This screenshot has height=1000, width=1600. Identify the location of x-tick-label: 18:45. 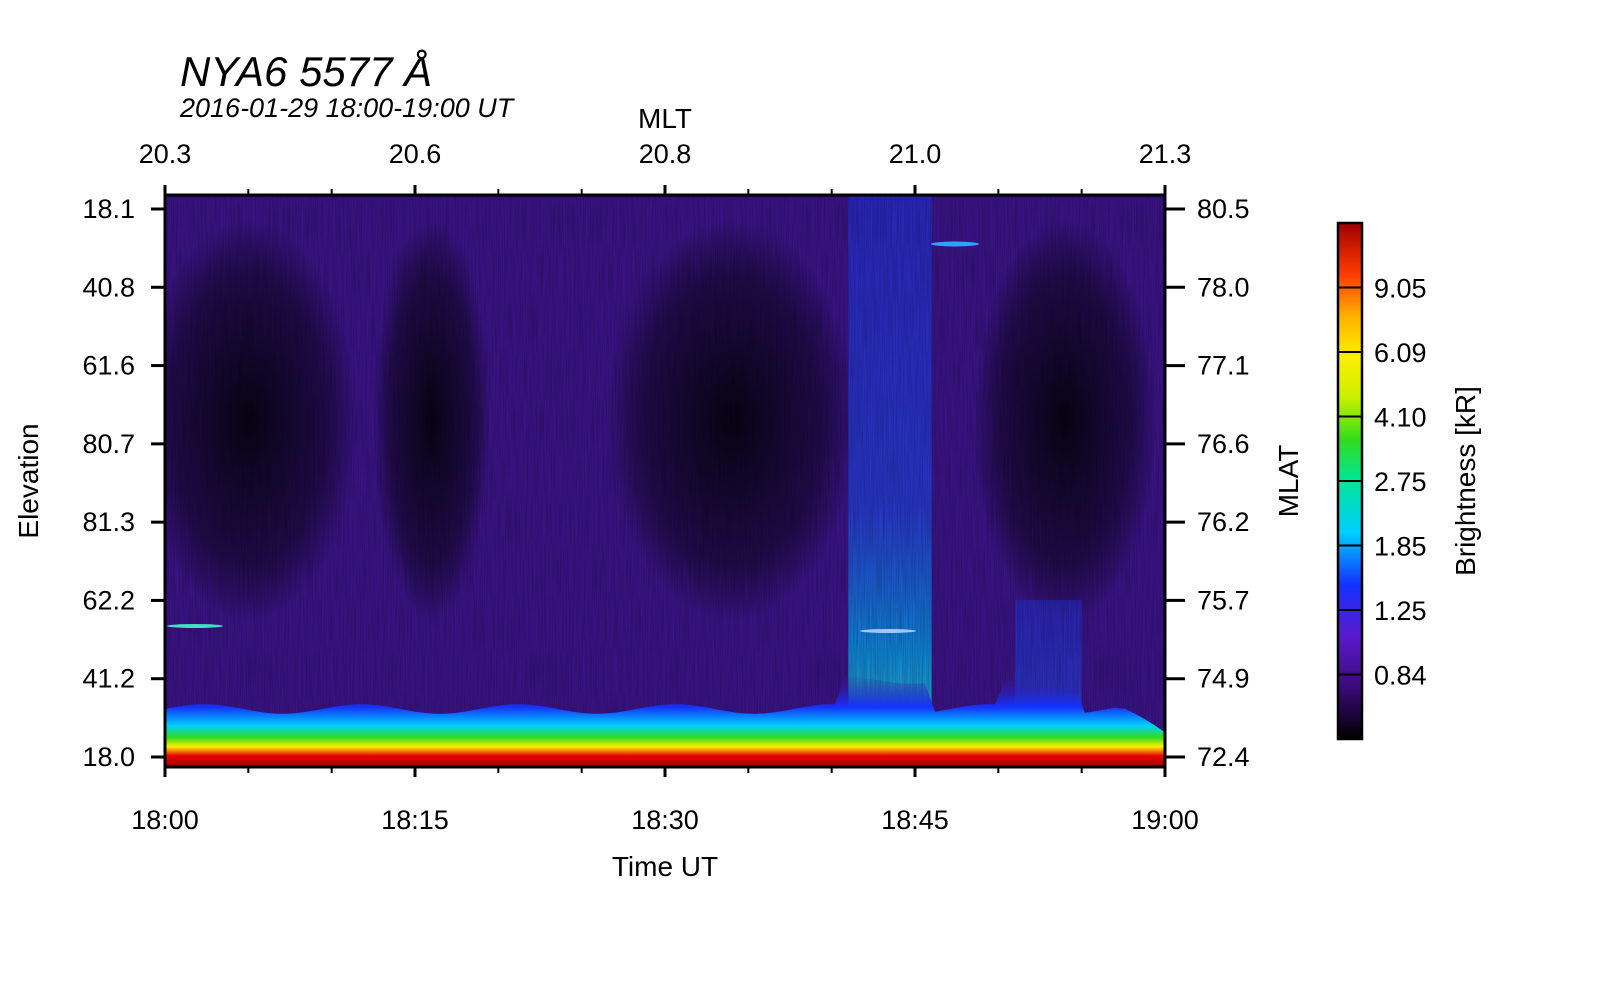
(915, 820).